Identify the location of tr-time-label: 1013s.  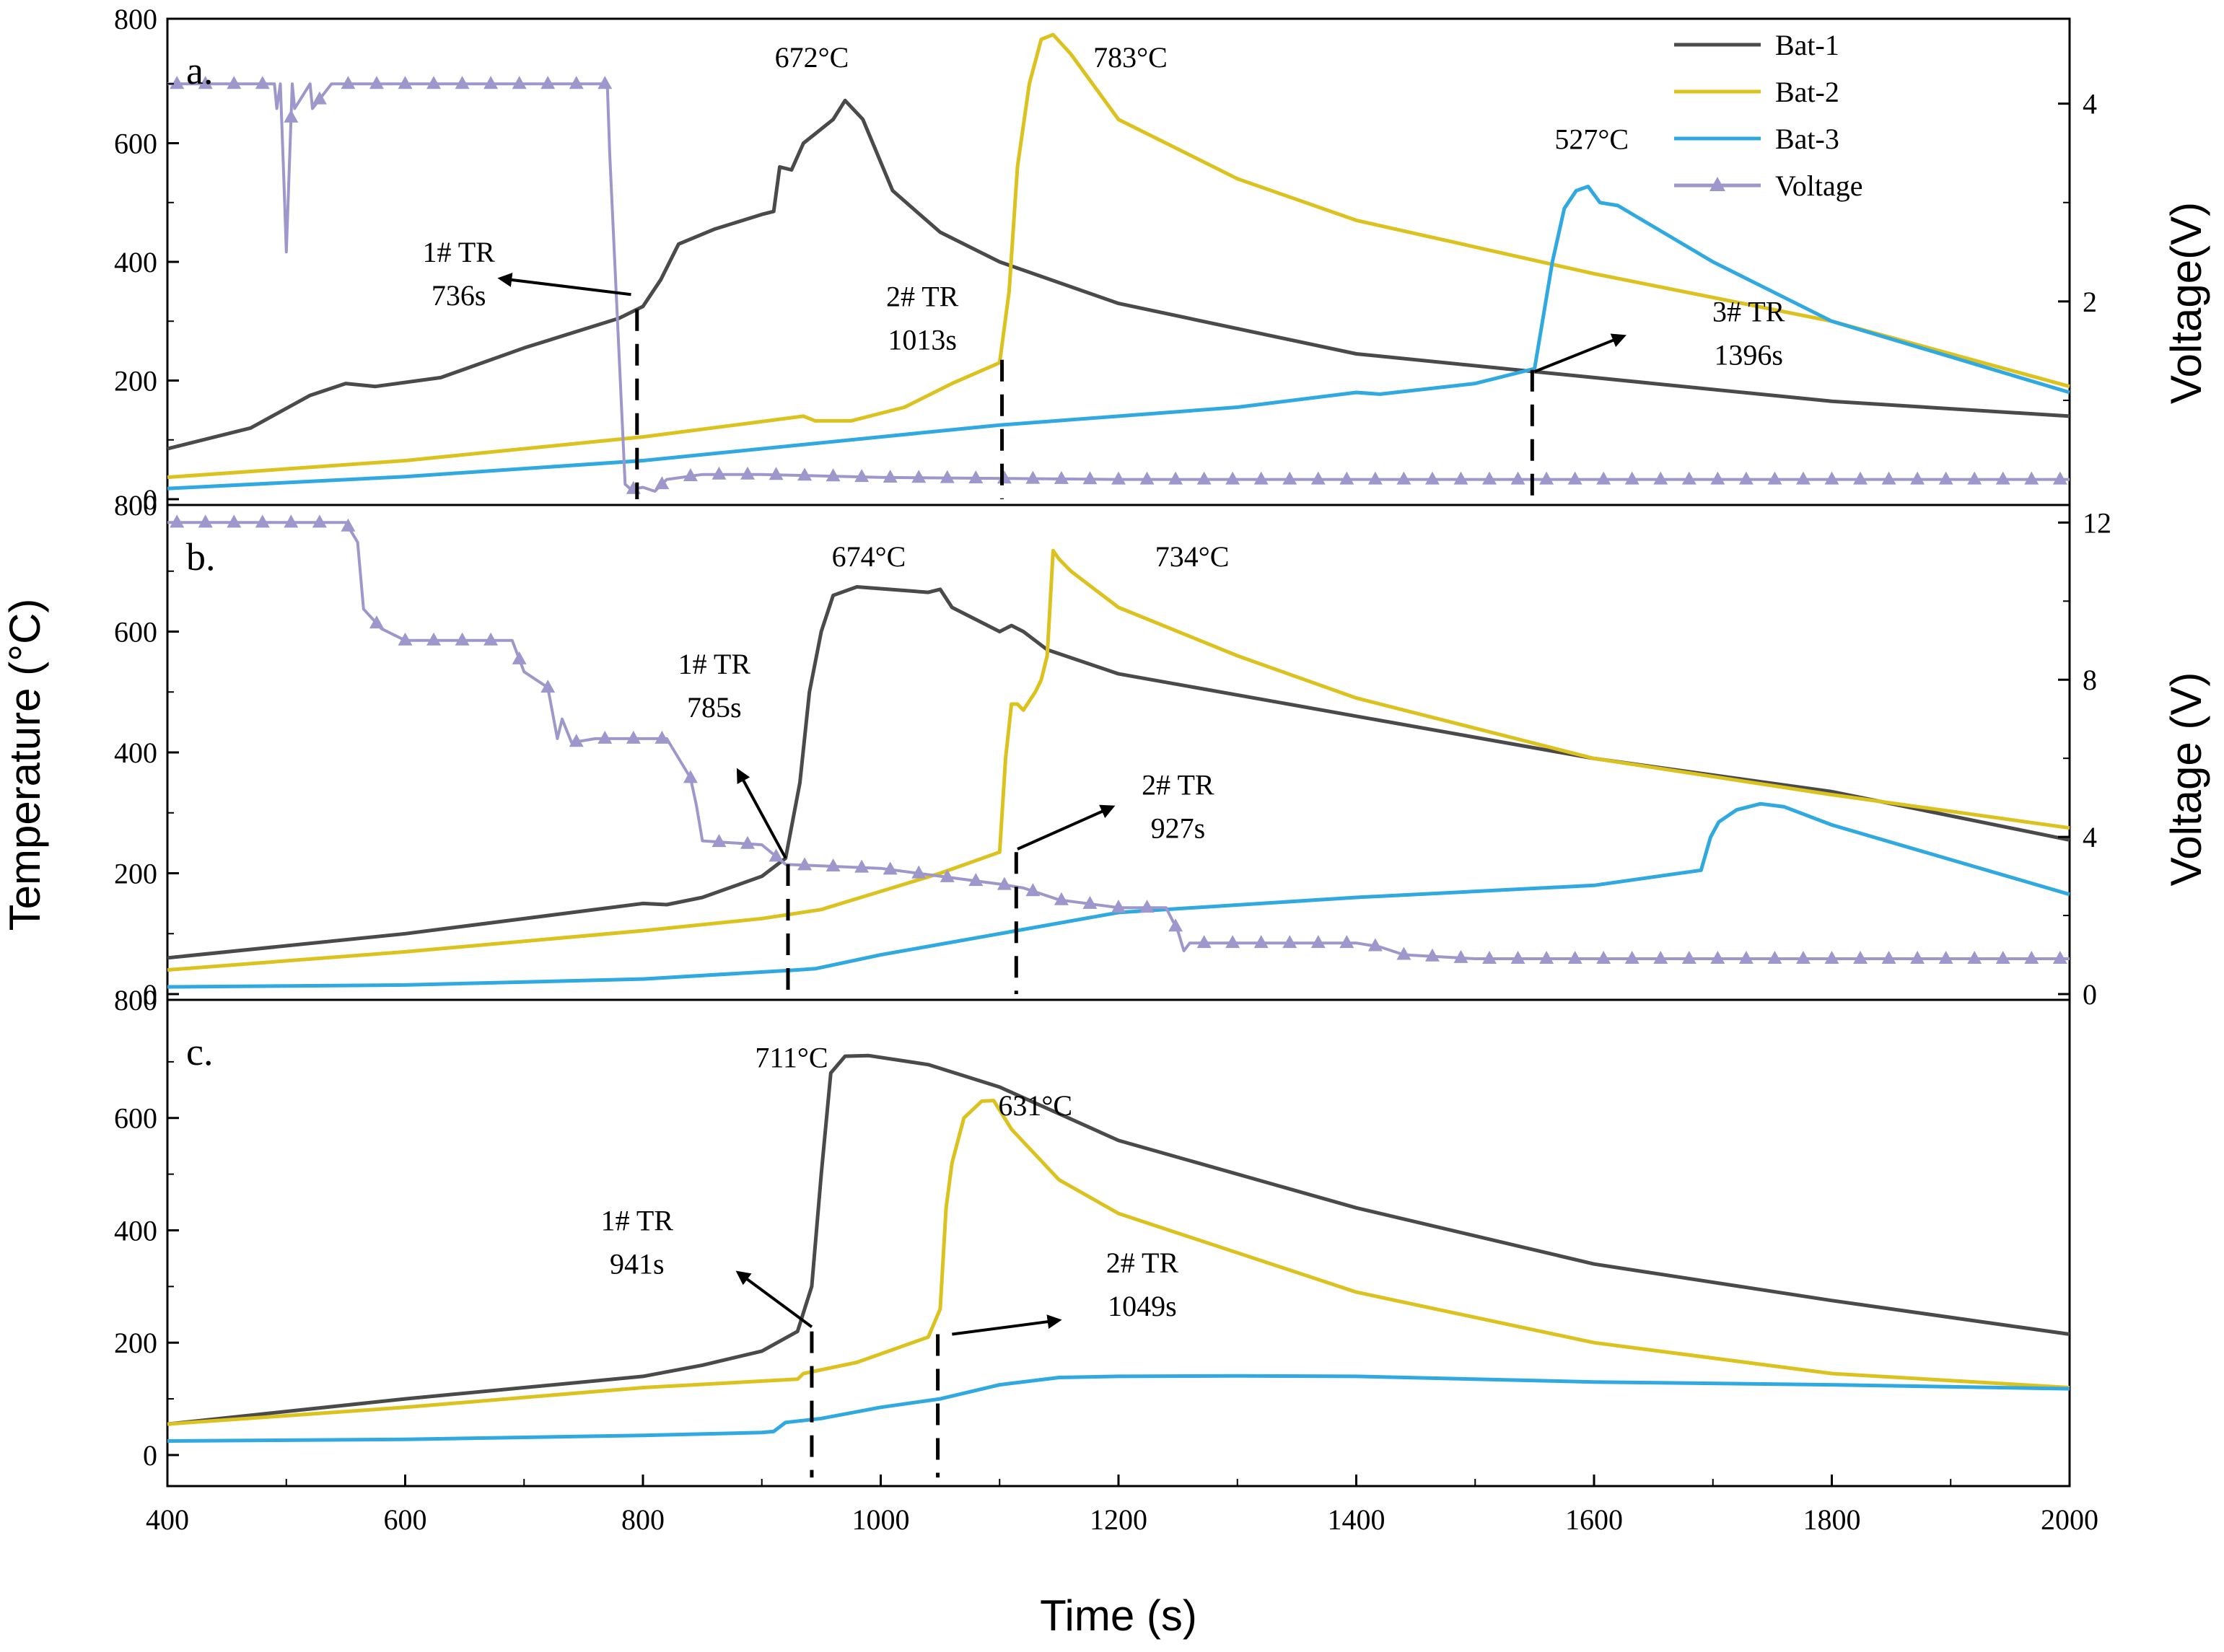
(922, 340).